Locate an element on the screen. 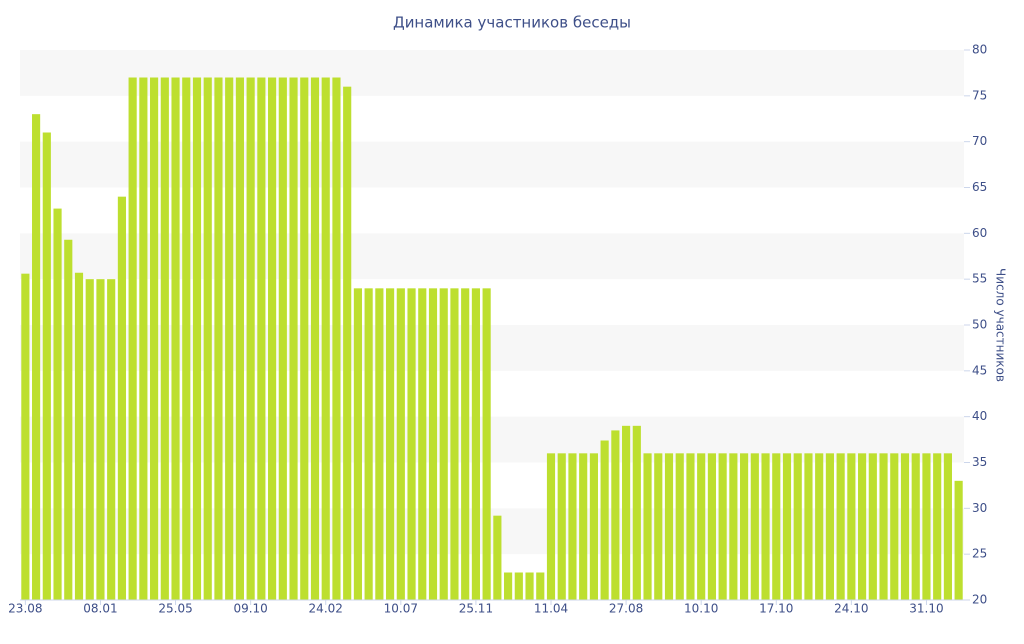 This screenshot has width=1024, height=644. x-tick-label: 25.11 is located at coordinates (476, 609).